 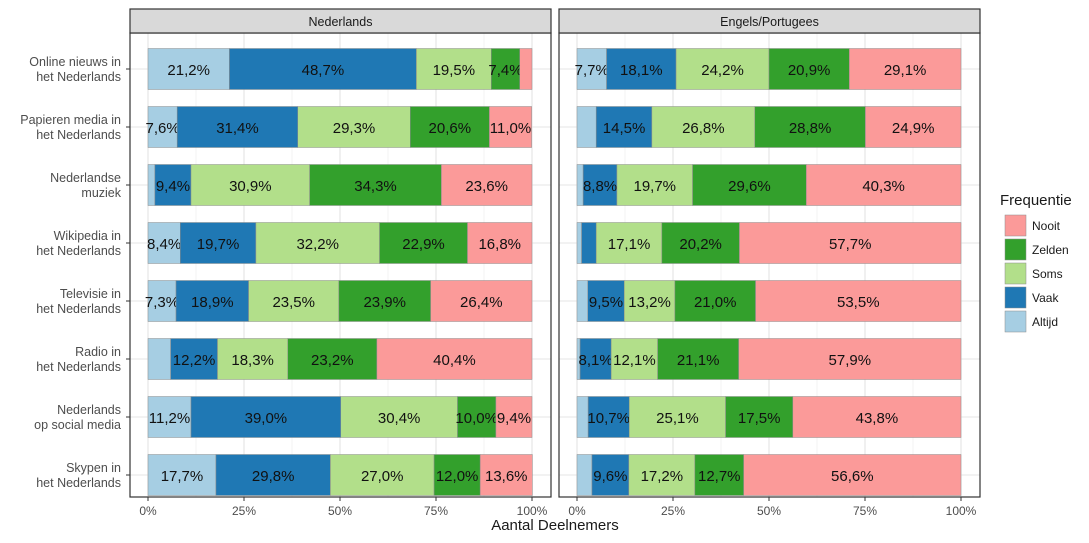 I want to click on legend-label: Nooit, so click(x=1046, y=226).